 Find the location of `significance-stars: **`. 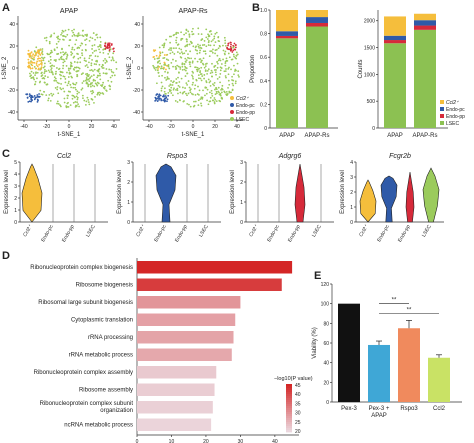

significance-stars: ** is located at coordinates (394, 301).